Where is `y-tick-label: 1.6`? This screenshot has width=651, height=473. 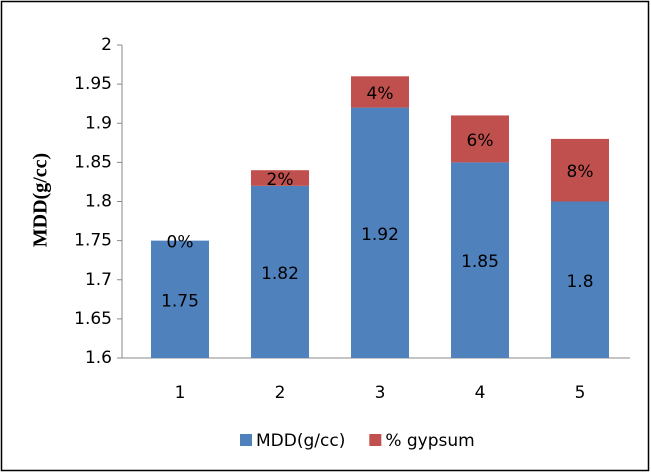
y-tick-label: 1.6 is located at coordinates (98, 358).